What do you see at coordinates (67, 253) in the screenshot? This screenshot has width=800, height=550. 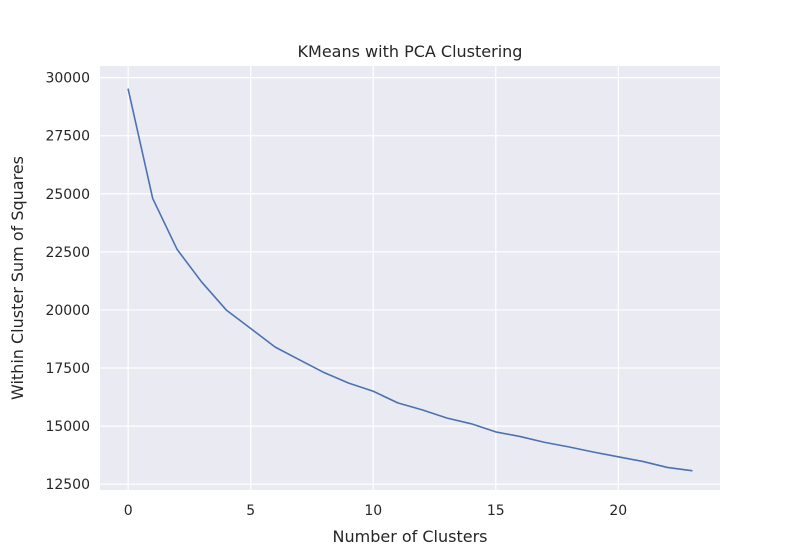 I see `y-tick-label: 22500` at bounding box center [67, 253].